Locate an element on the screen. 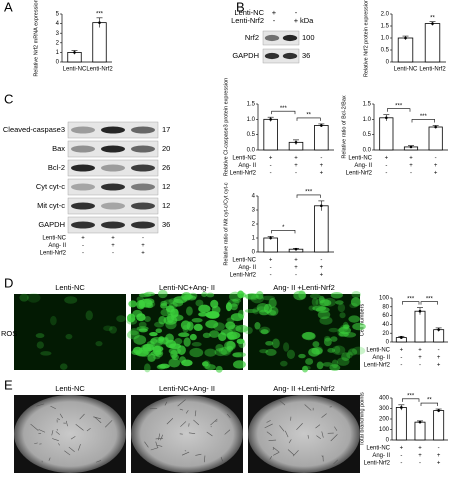 This screenshot has height=477, width=474. y-tick-label: 40 is located at coordinates (385, 325).